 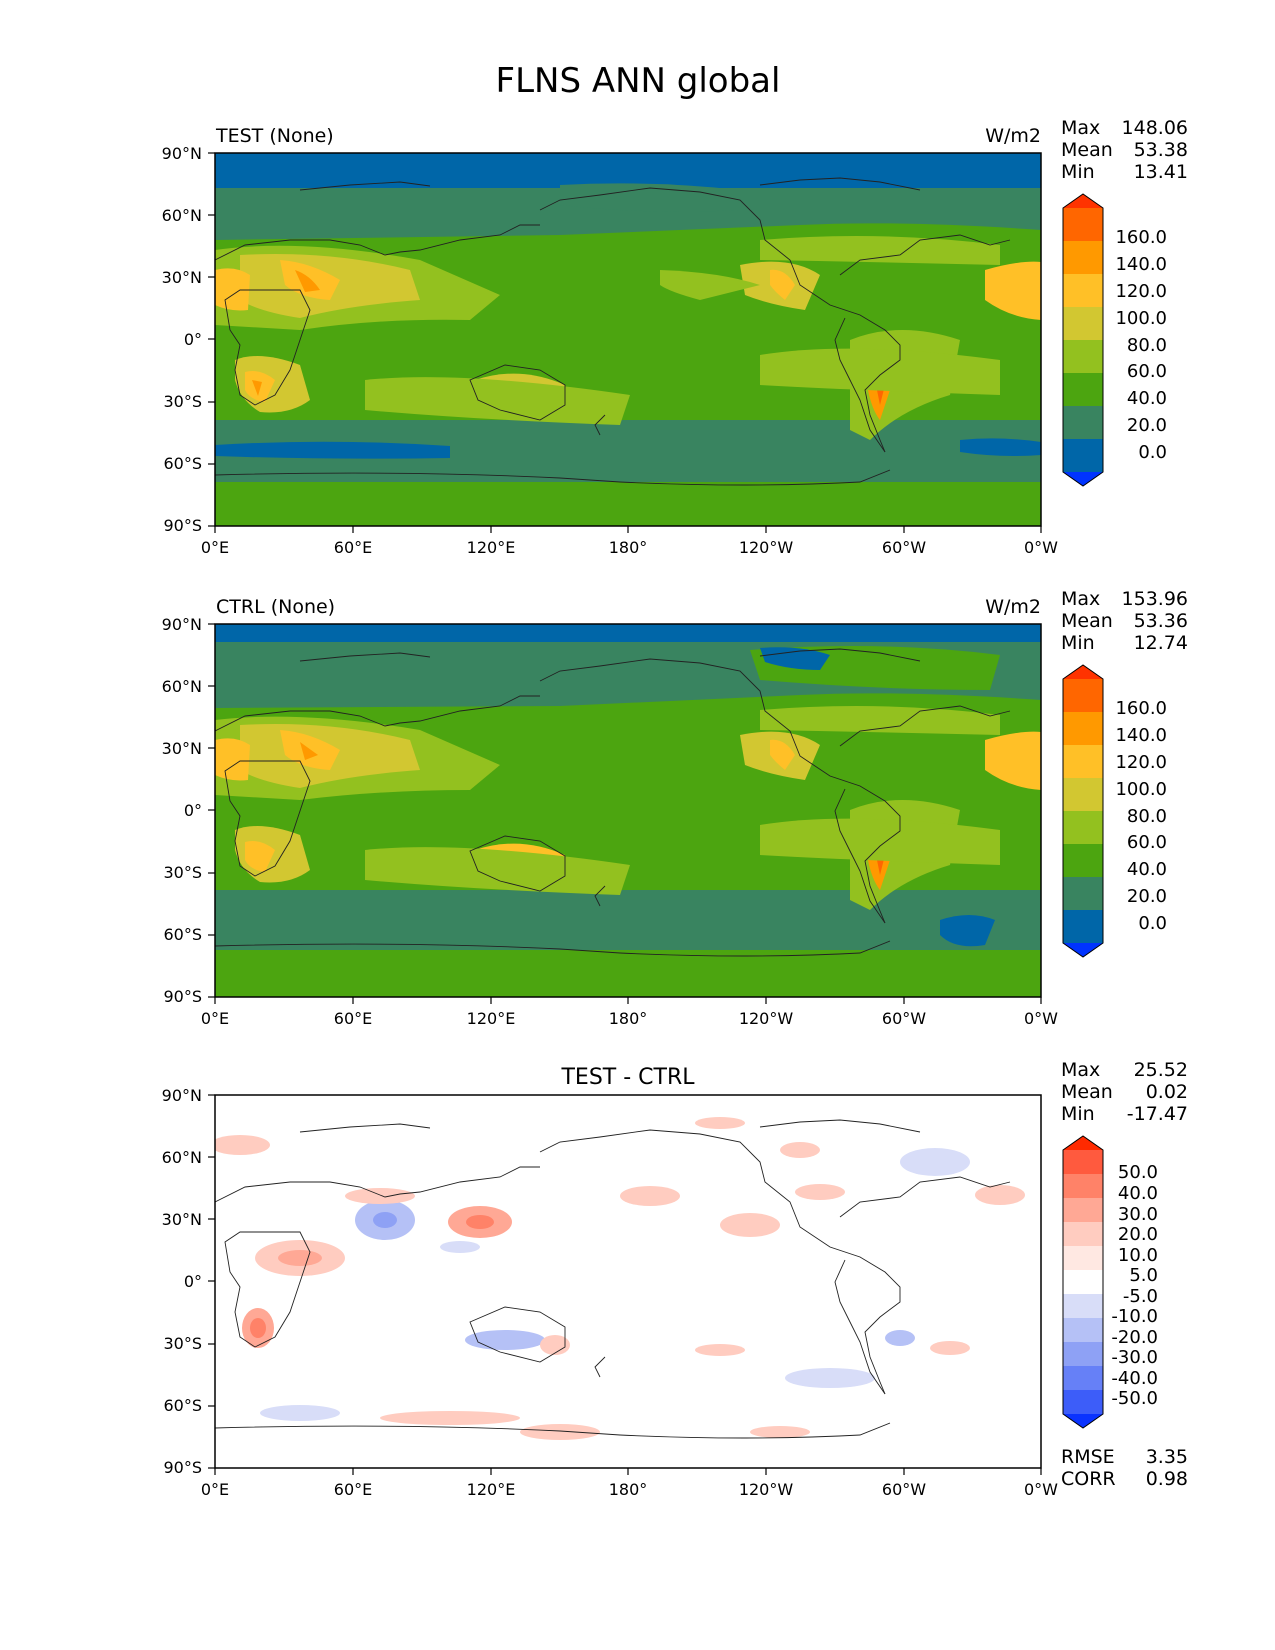 What do you see at coordinates (1141, 318) in the screenshot?
I see `colorbar-label: 100.0` at bounding box center [1141, 318].